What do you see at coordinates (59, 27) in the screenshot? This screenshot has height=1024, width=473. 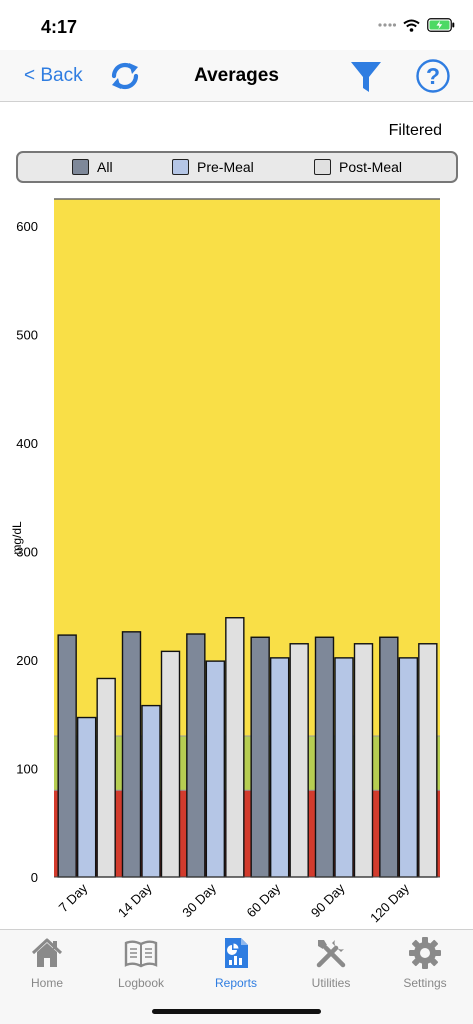 I see `status-time: 4:17` at bounding box center [59, 27].